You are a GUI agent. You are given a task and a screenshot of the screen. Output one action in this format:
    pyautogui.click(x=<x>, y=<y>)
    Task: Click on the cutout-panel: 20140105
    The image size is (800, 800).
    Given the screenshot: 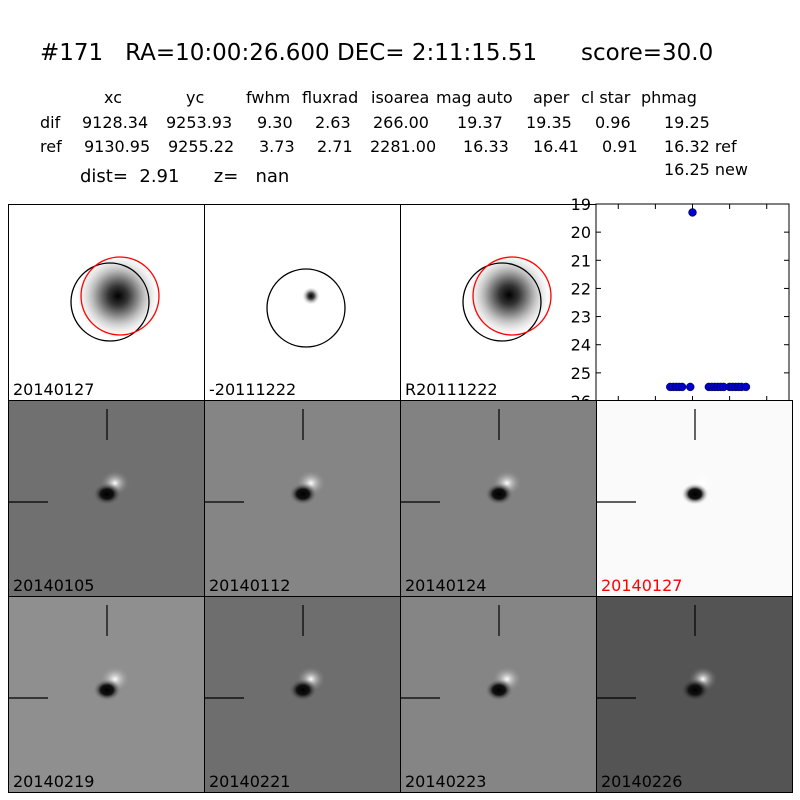 What is the action you would take?
    pyautogui.click(x=106, y=498)
    